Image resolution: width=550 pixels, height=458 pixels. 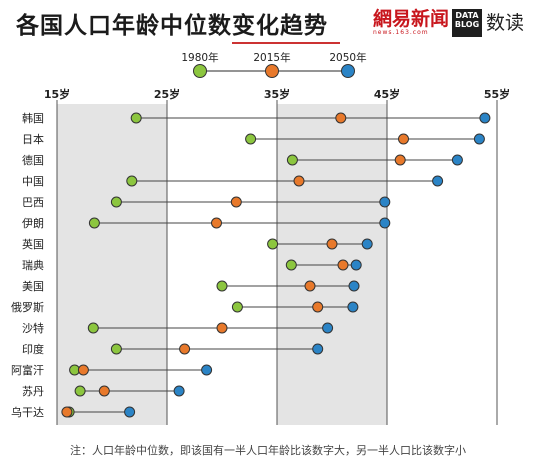 What do you see at coordinates (467, 23) in the screenshot?
I see `data-blog-badge: DATA BLOG` at bounding box center [467, 23].